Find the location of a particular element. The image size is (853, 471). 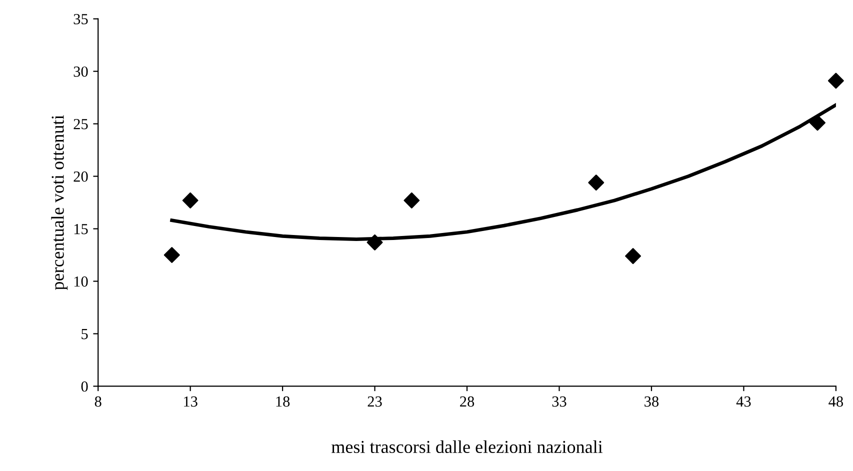

y-tick-label: 25 is located at coordinates (81, 124).